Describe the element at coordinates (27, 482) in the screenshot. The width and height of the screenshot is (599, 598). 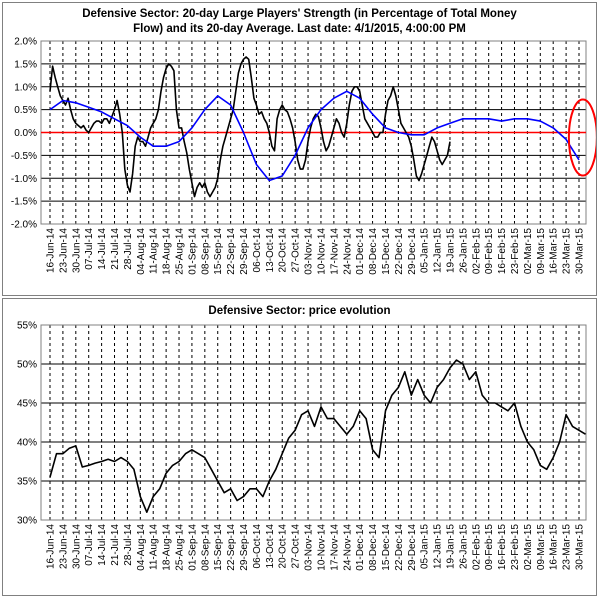
I see `y-tick-label: 35%` at that location.